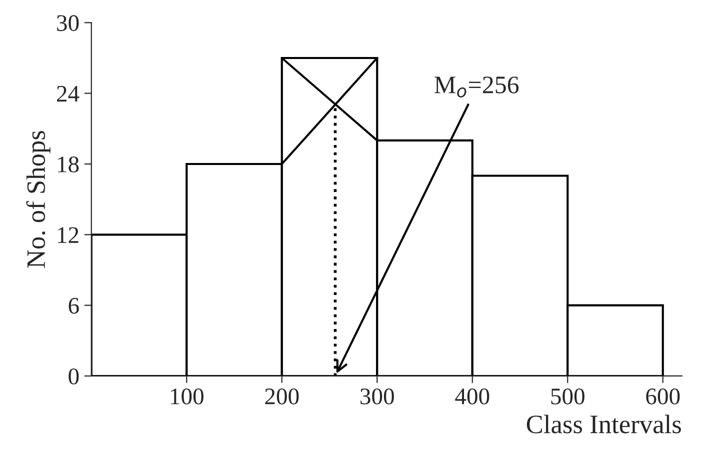 The image size is (703, 453). Describe the element at coordinates (603, 424) in the screenshot. I see `x-axis-title: Class Intervals` at that location.